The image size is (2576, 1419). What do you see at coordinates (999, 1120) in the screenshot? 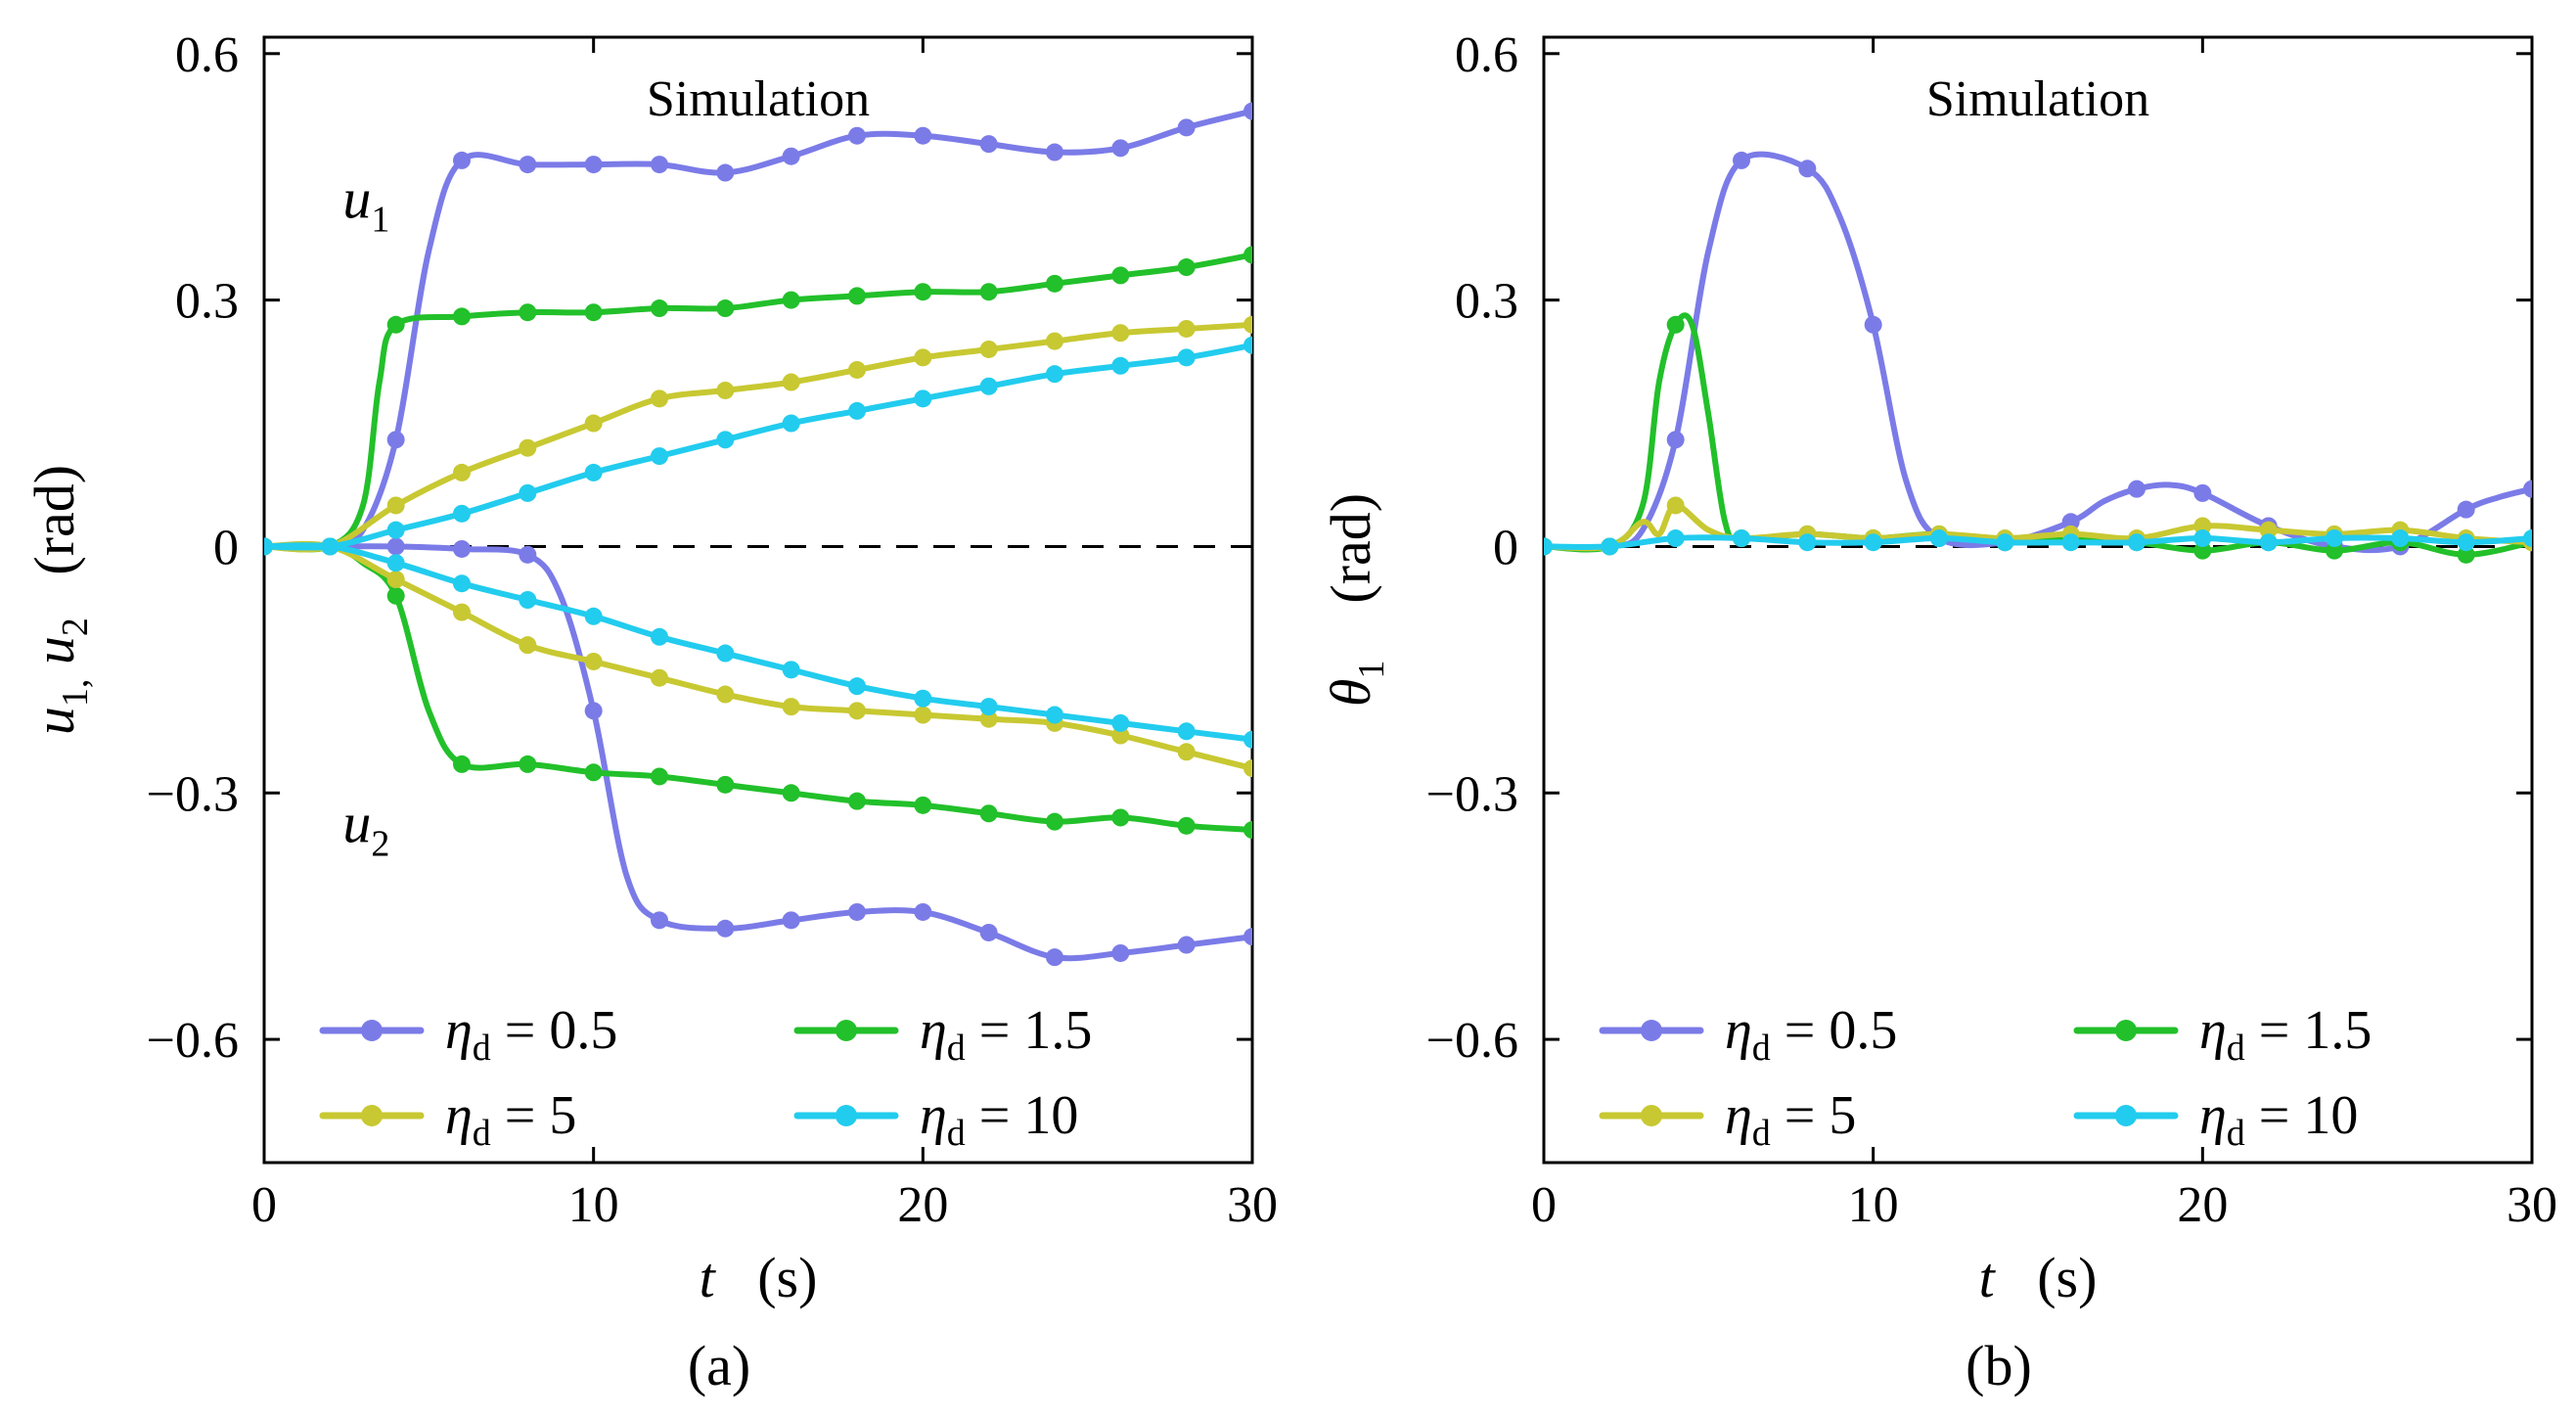
I see `legend-label: ηd = 10` at bounding box center [999, 1120].